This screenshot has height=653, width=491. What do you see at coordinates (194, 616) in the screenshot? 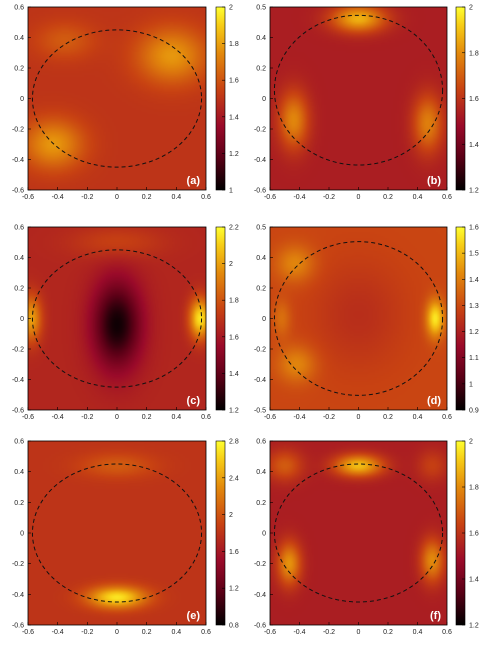
I see `panel-label: (e)` at bounding box center [194, 616].